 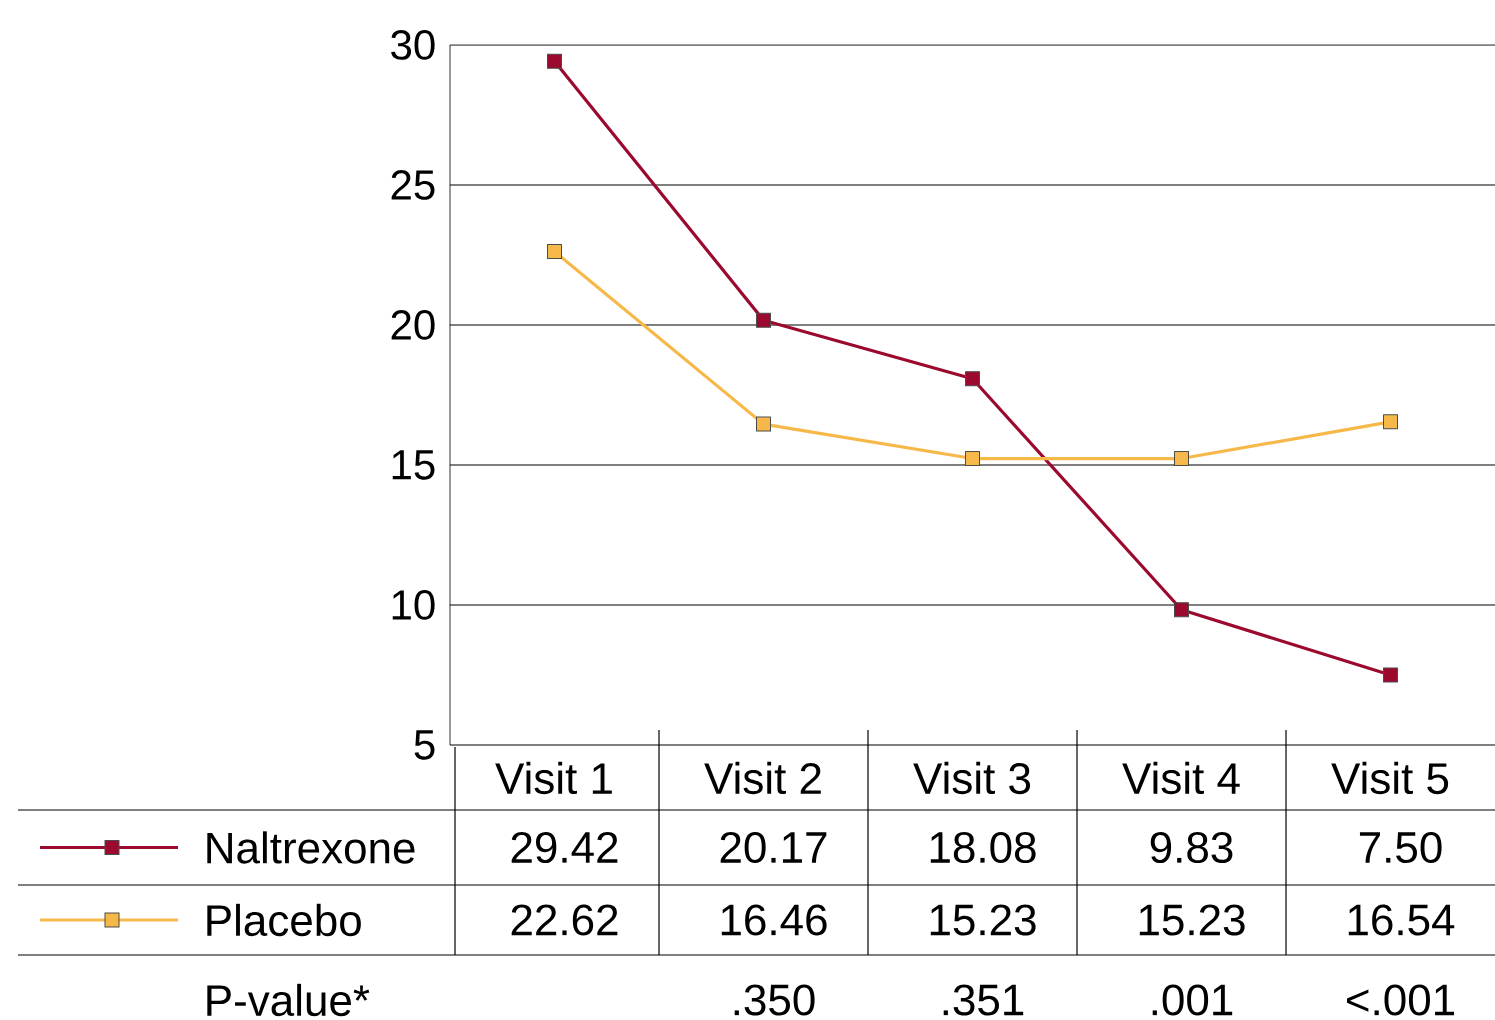 I want to click on text: .350, so click(x=774, y=1000).